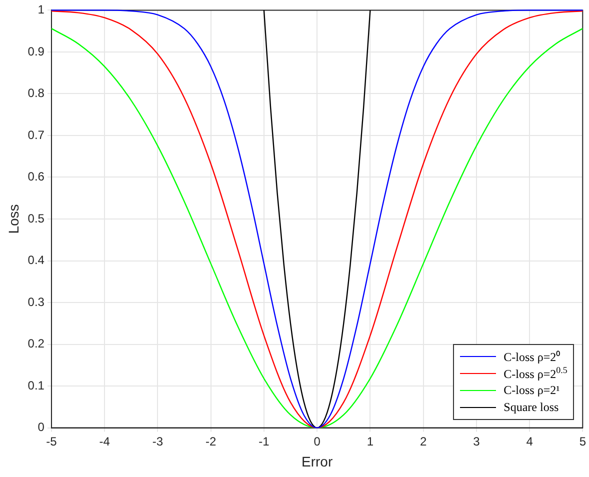 The height and width of the screenshot is (477, 589). Describe the element at coordinates (36, 218) in the screenshot. I see `y-tick-label: 0.5` at that location.